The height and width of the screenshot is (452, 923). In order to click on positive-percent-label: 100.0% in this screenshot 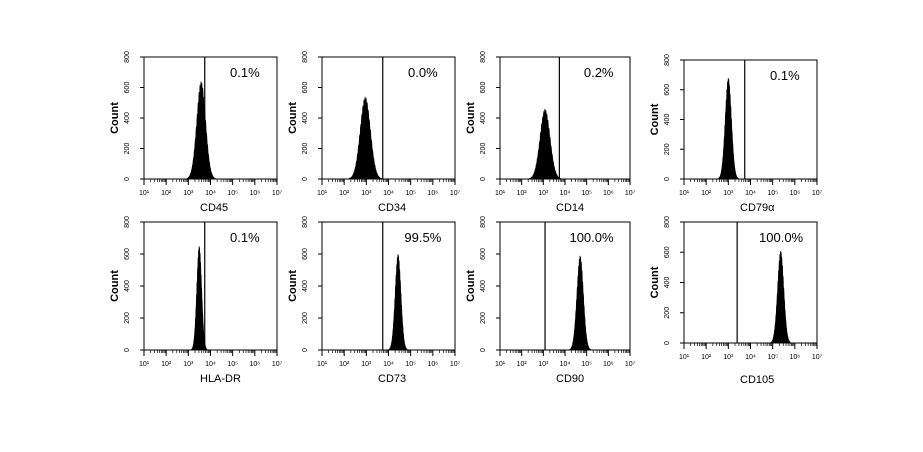, I will do `click(781, 237)`.